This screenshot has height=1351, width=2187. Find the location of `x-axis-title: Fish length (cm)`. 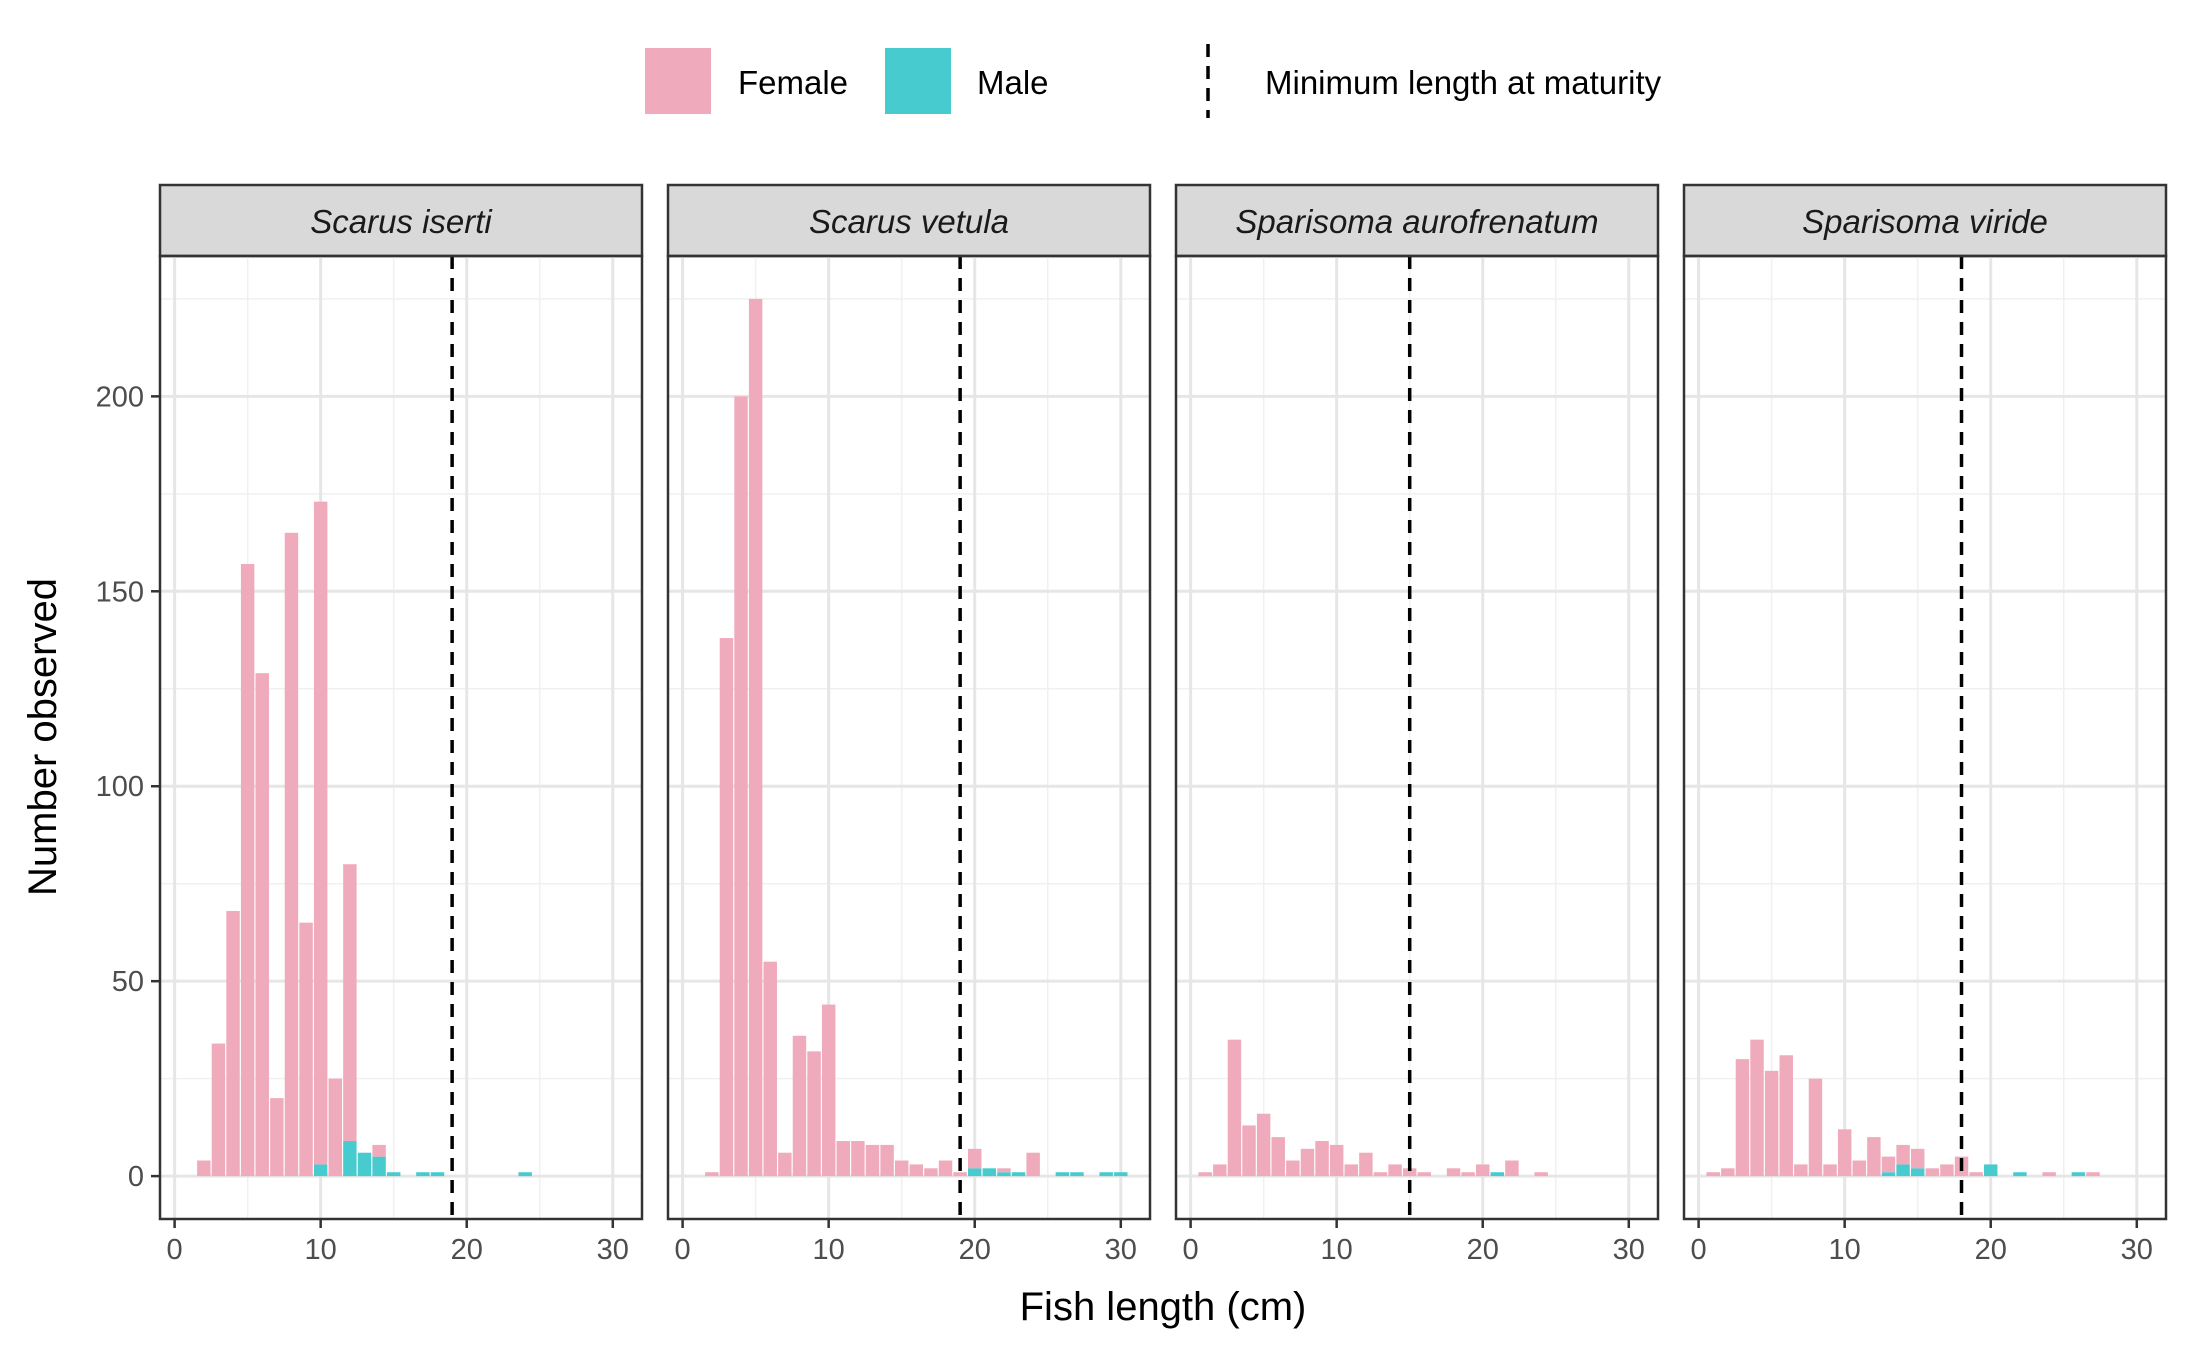

x-axis-title: Fish length (cm) is located at coordinates (1163, 1307).